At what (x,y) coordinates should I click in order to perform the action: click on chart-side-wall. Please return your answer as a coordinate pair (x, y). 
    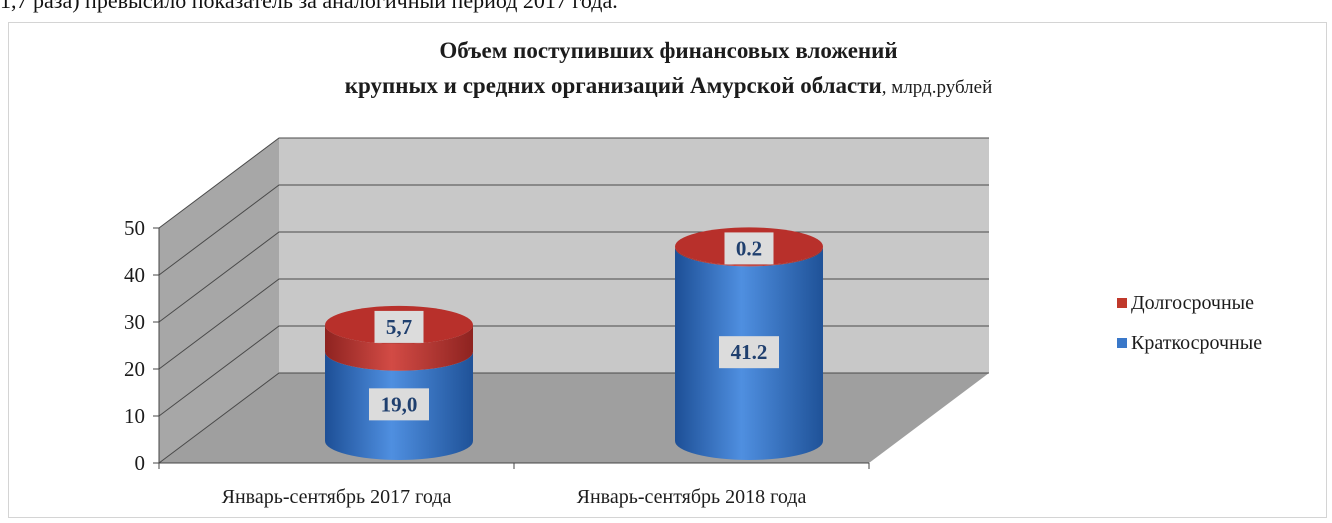
    Looking at the image, I should click on (219, 300).